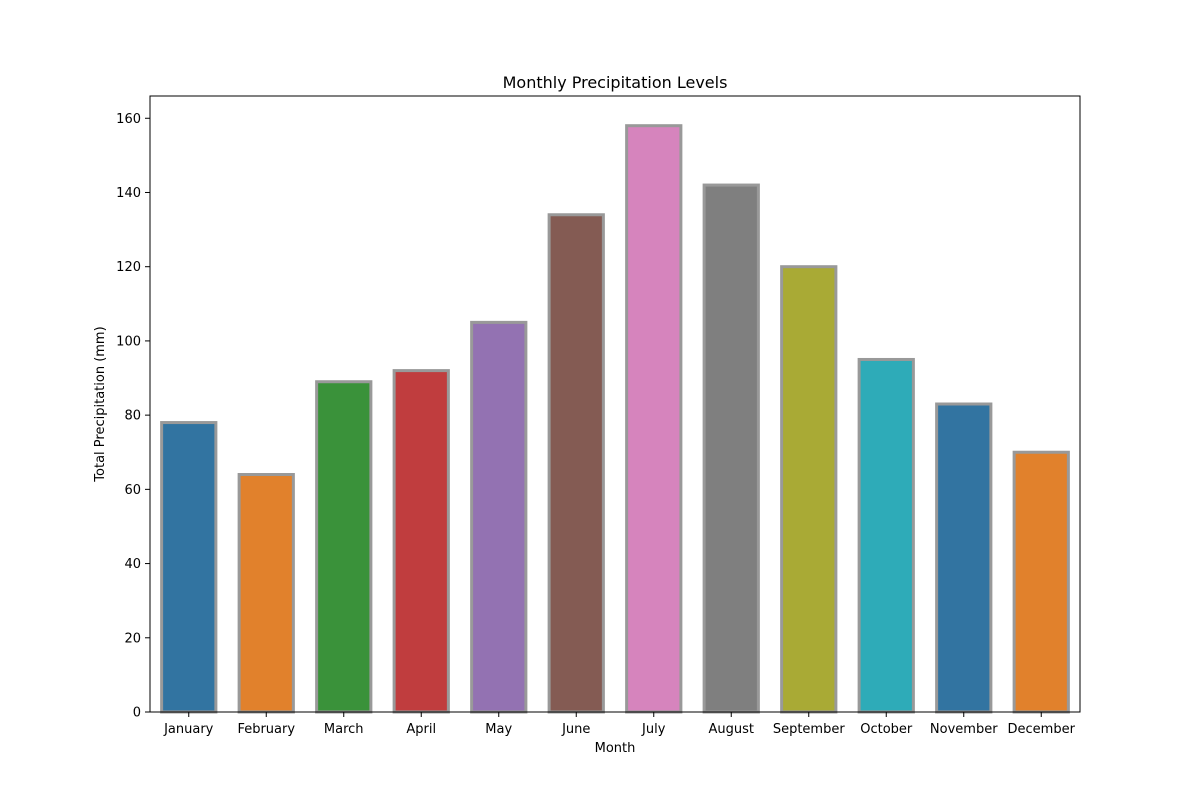 This screenshot has height=800, width=1200. I want to click on x-tick-label-august: August, so click(732, 729).